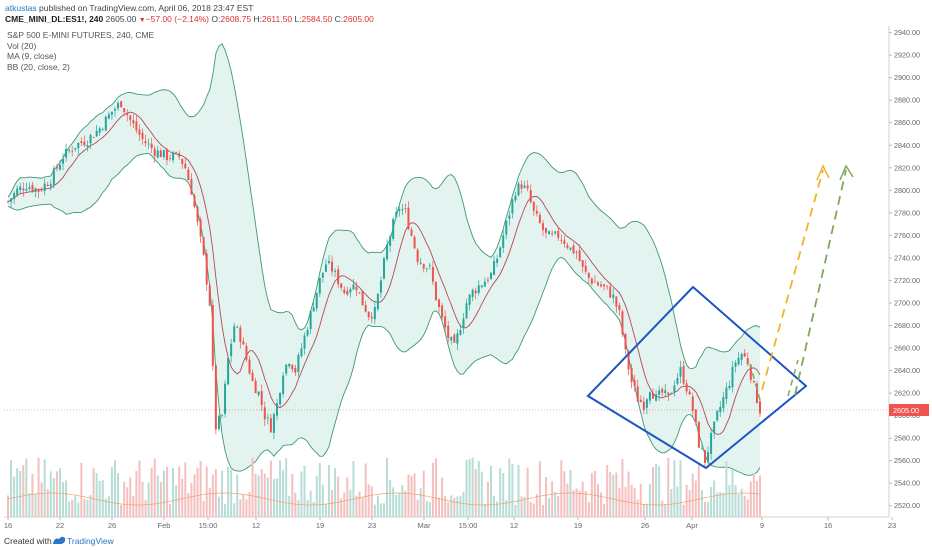  Describe the element at coordinates (38, 66) in the screenshot. I see `legend-bb: BB (20, close, 2)` at that location.